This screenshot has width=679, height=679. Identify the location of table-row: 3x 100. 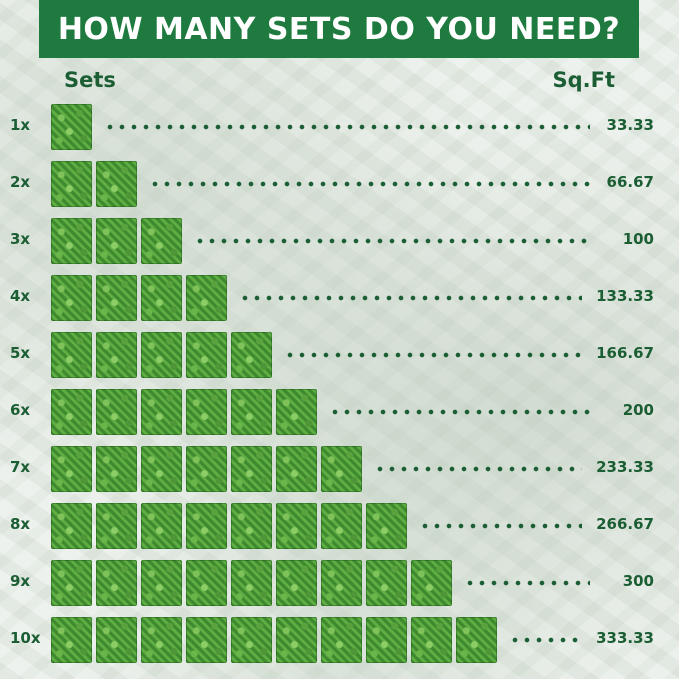
(339, 241).